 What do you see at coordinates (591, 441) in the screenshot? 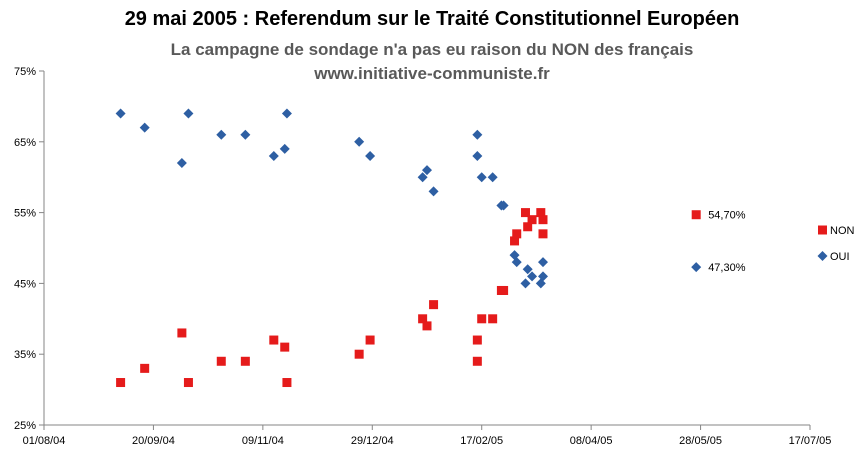
I see `x-tick-label: 08/04/05` at bounding box center [591, 441].